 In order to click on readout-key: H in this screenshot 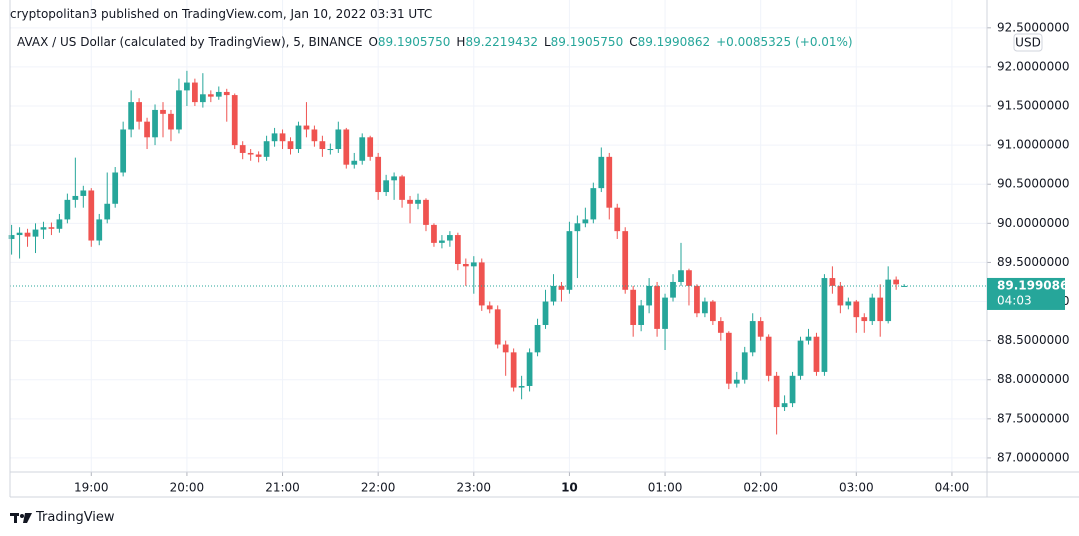, I will do `click(461, 42)`.